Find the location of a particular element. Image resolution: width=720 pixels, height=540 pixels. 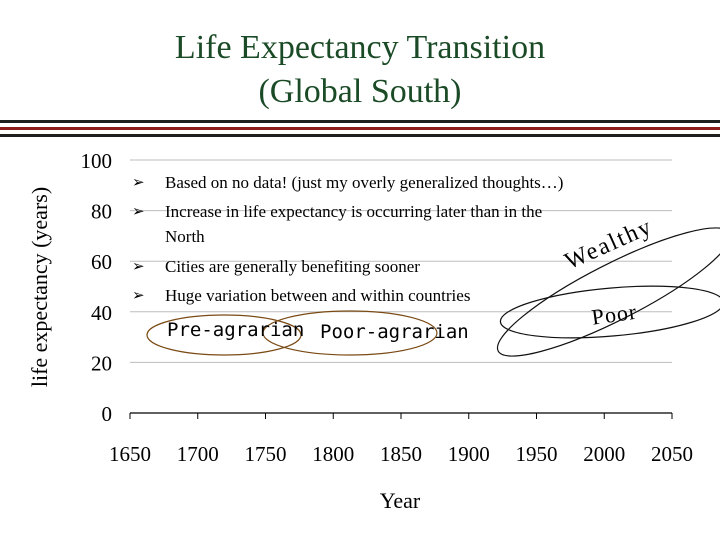

x-tick-label: 1650 is located at coordinates (130, 454).